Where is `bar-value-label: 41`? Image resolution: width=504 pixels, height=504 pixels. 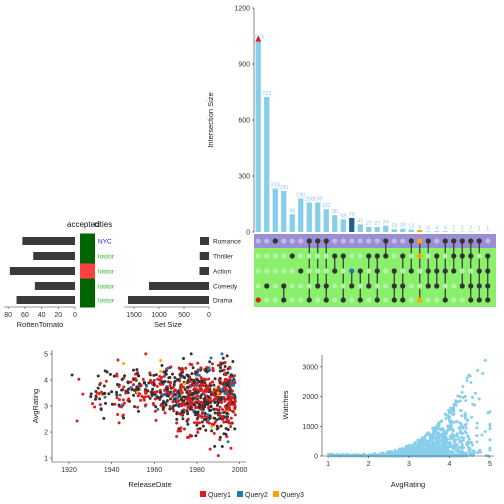 bar-value-label: 41 is located at coordinates (360, 221).